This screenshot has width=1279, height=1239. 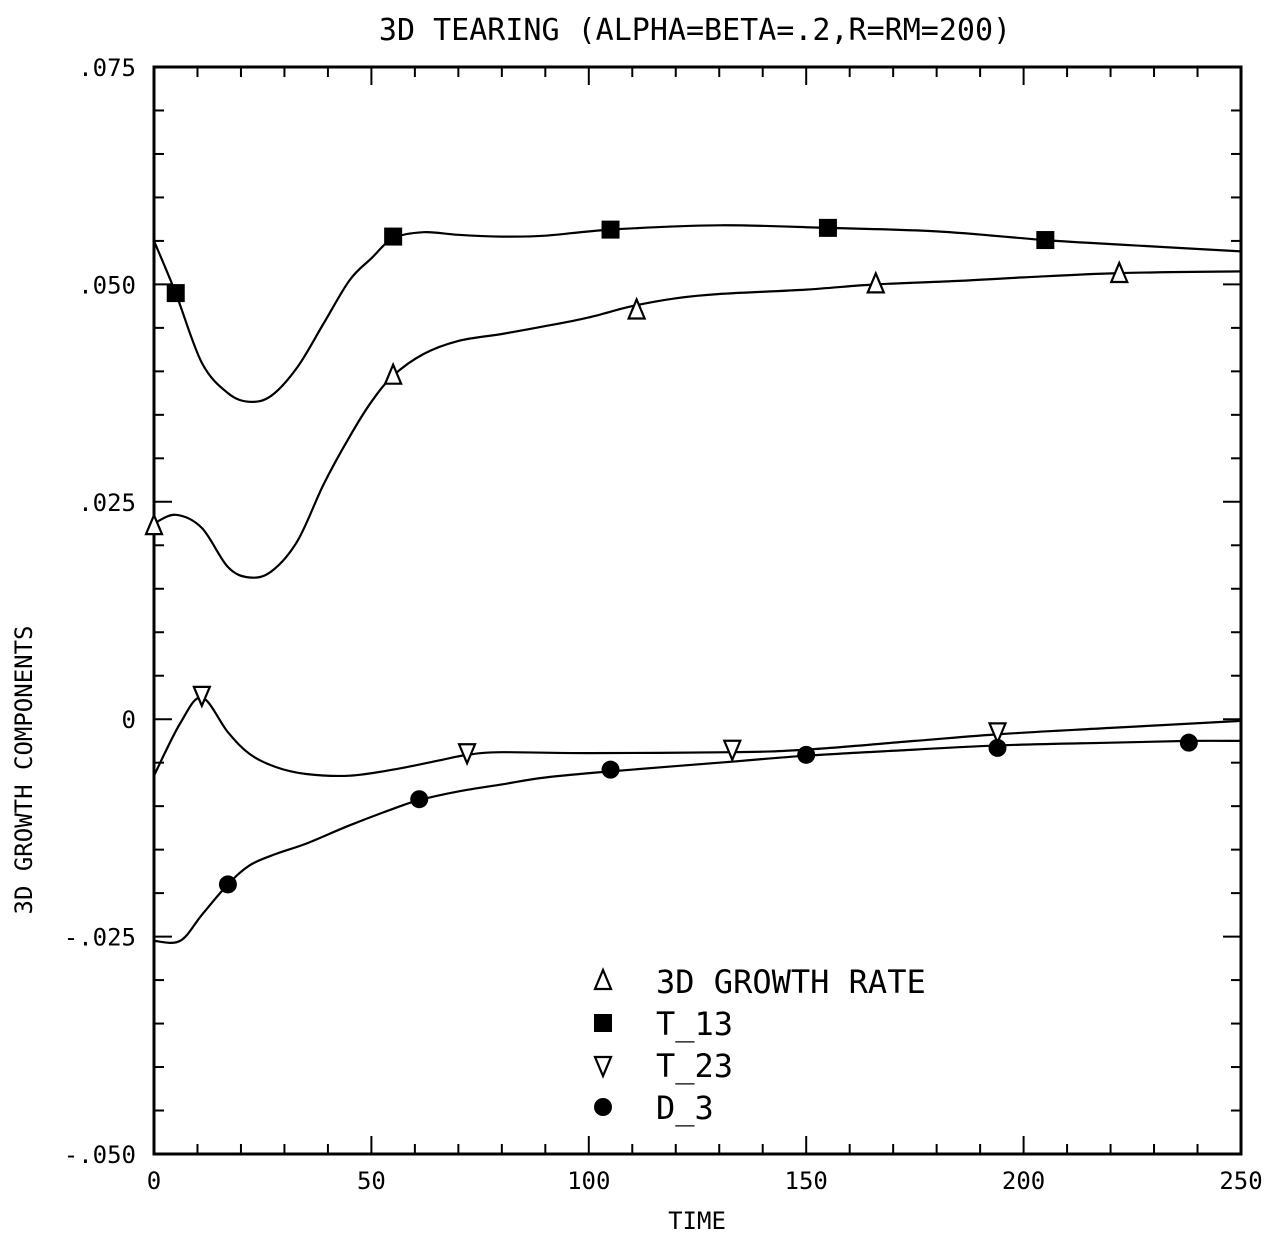 I want to click on y-tick-label: 0, so click(x=129, y=720).